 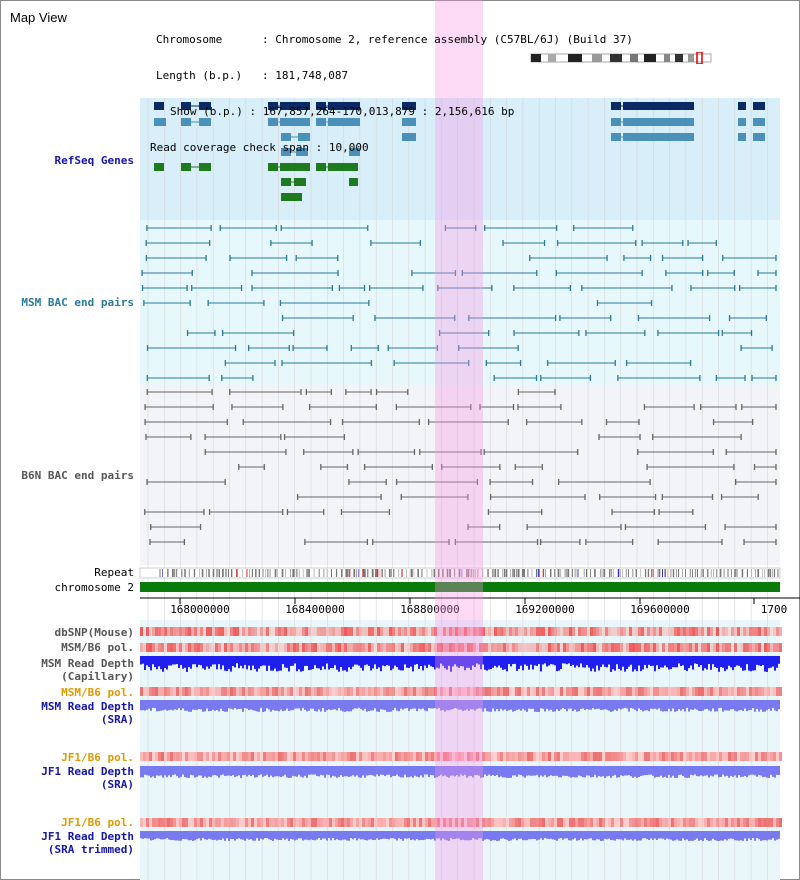 I want to click on jf1-b6-pol-label-2: JF1/B6 pol., so click(x=97, y=822).